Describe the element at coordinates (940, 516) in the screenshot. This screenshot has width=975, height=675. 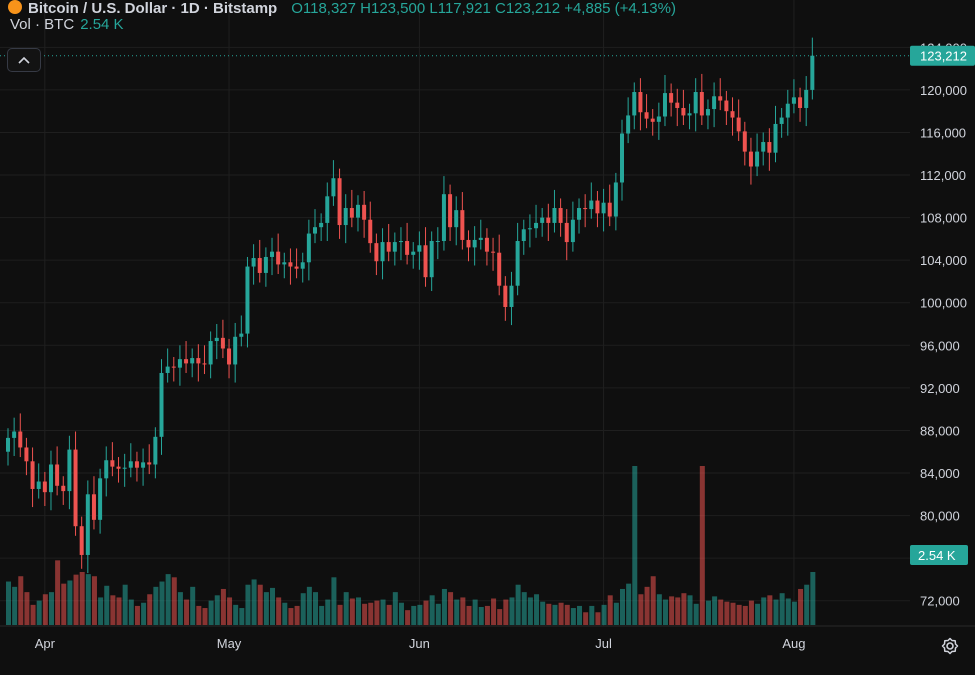
I see `price-tick-label: 80,000` at that location.